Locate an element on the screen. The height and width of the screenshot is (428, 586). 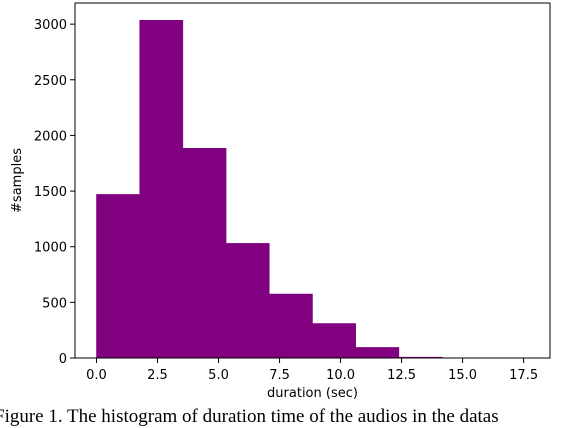
x-tick-label: 0.0 is located at coordinates (96, 375).